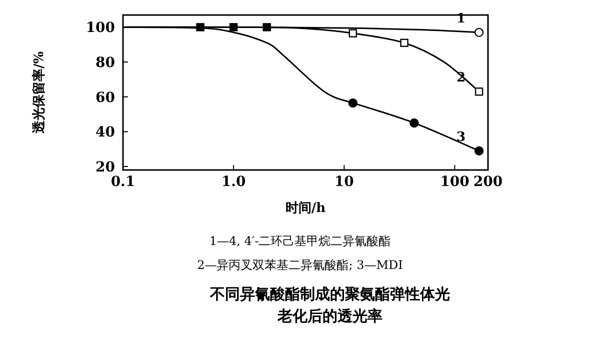 The width and height of the screenshot is (600, 350). Describe the element at coordinates (39, 92) in the screenshot. I see `y-axis-title: 透光保留率/%` at that location.